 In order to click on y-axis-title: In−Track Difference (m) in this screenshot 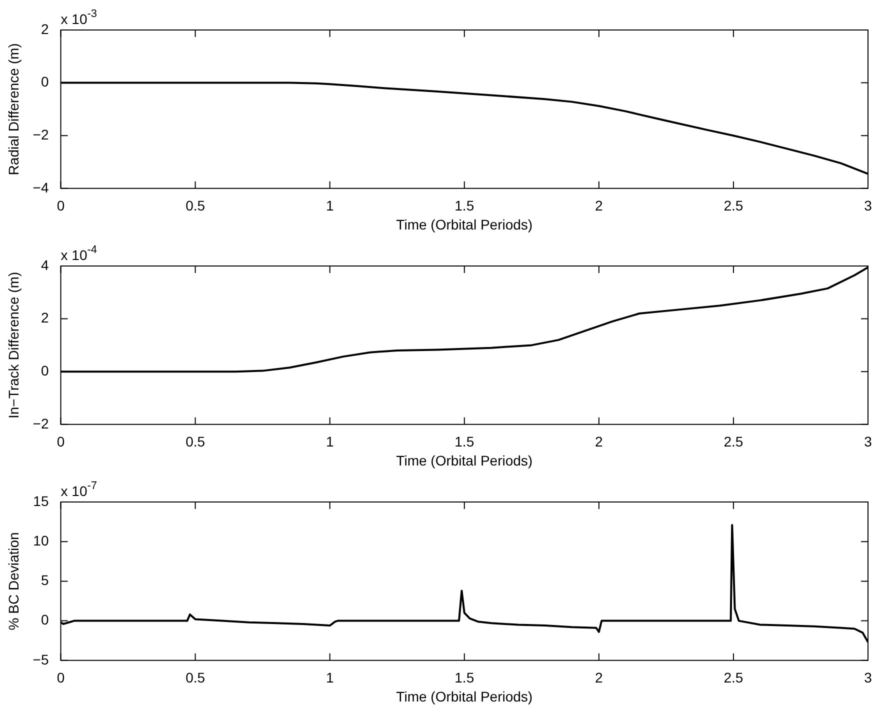, I will do `click(13, 345)`.